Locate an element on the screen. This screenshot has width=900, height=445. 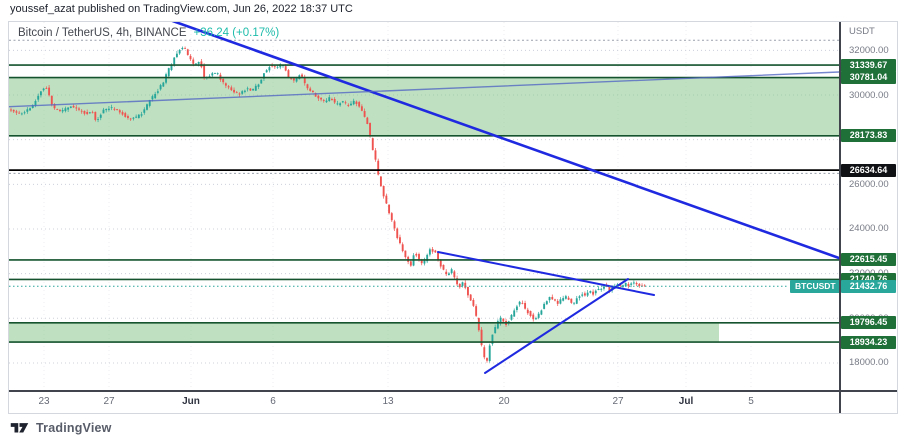
price-axis-badge-green: 19796.45 is located at coordinates (868, 323).